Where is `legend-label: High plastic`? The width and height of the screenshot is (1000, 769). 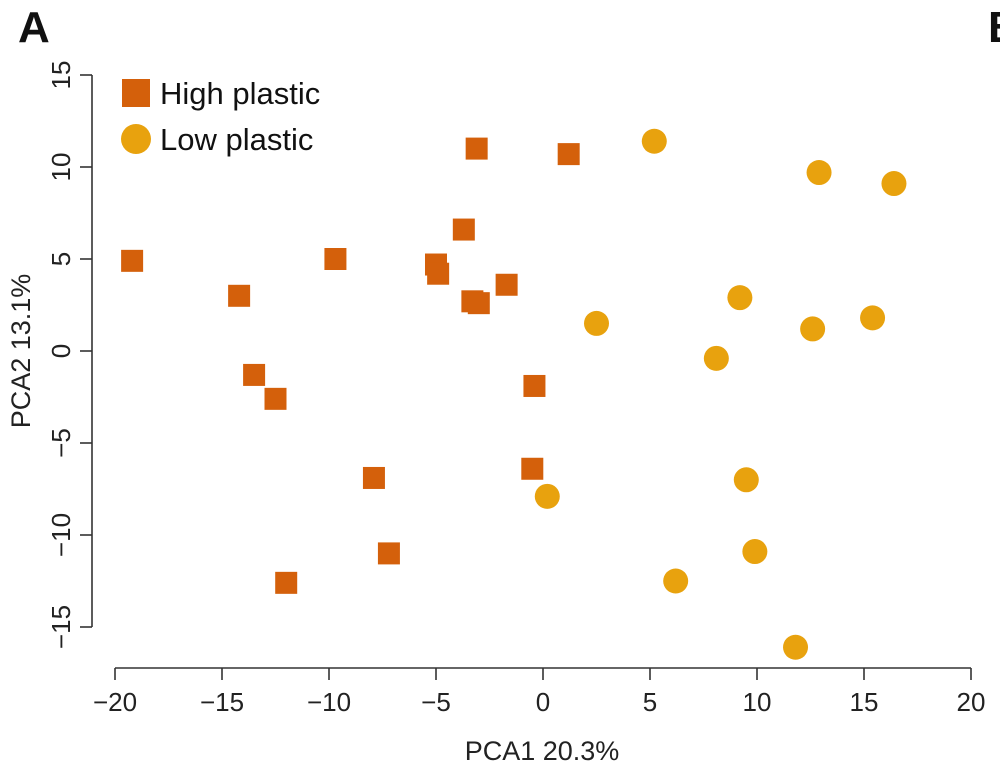
legend-label: High plastic is located at coordinates (240, 93).